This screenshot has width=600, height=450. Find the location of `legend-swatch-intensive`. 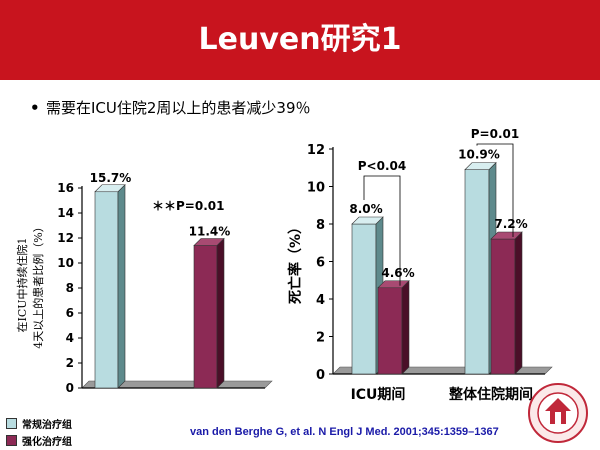

legend-swatch-intensive is located at coordinates (11, 440).